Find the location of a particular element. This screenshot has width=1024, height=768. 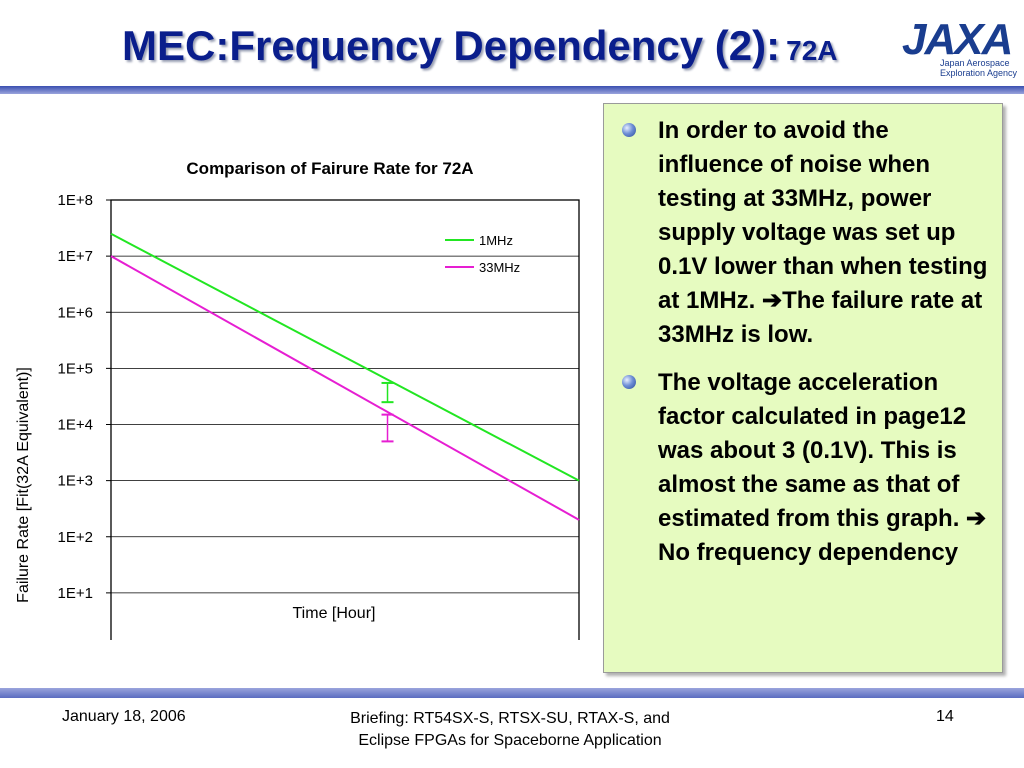

footer-page-number: 14 is located at coordinates (945, 716).